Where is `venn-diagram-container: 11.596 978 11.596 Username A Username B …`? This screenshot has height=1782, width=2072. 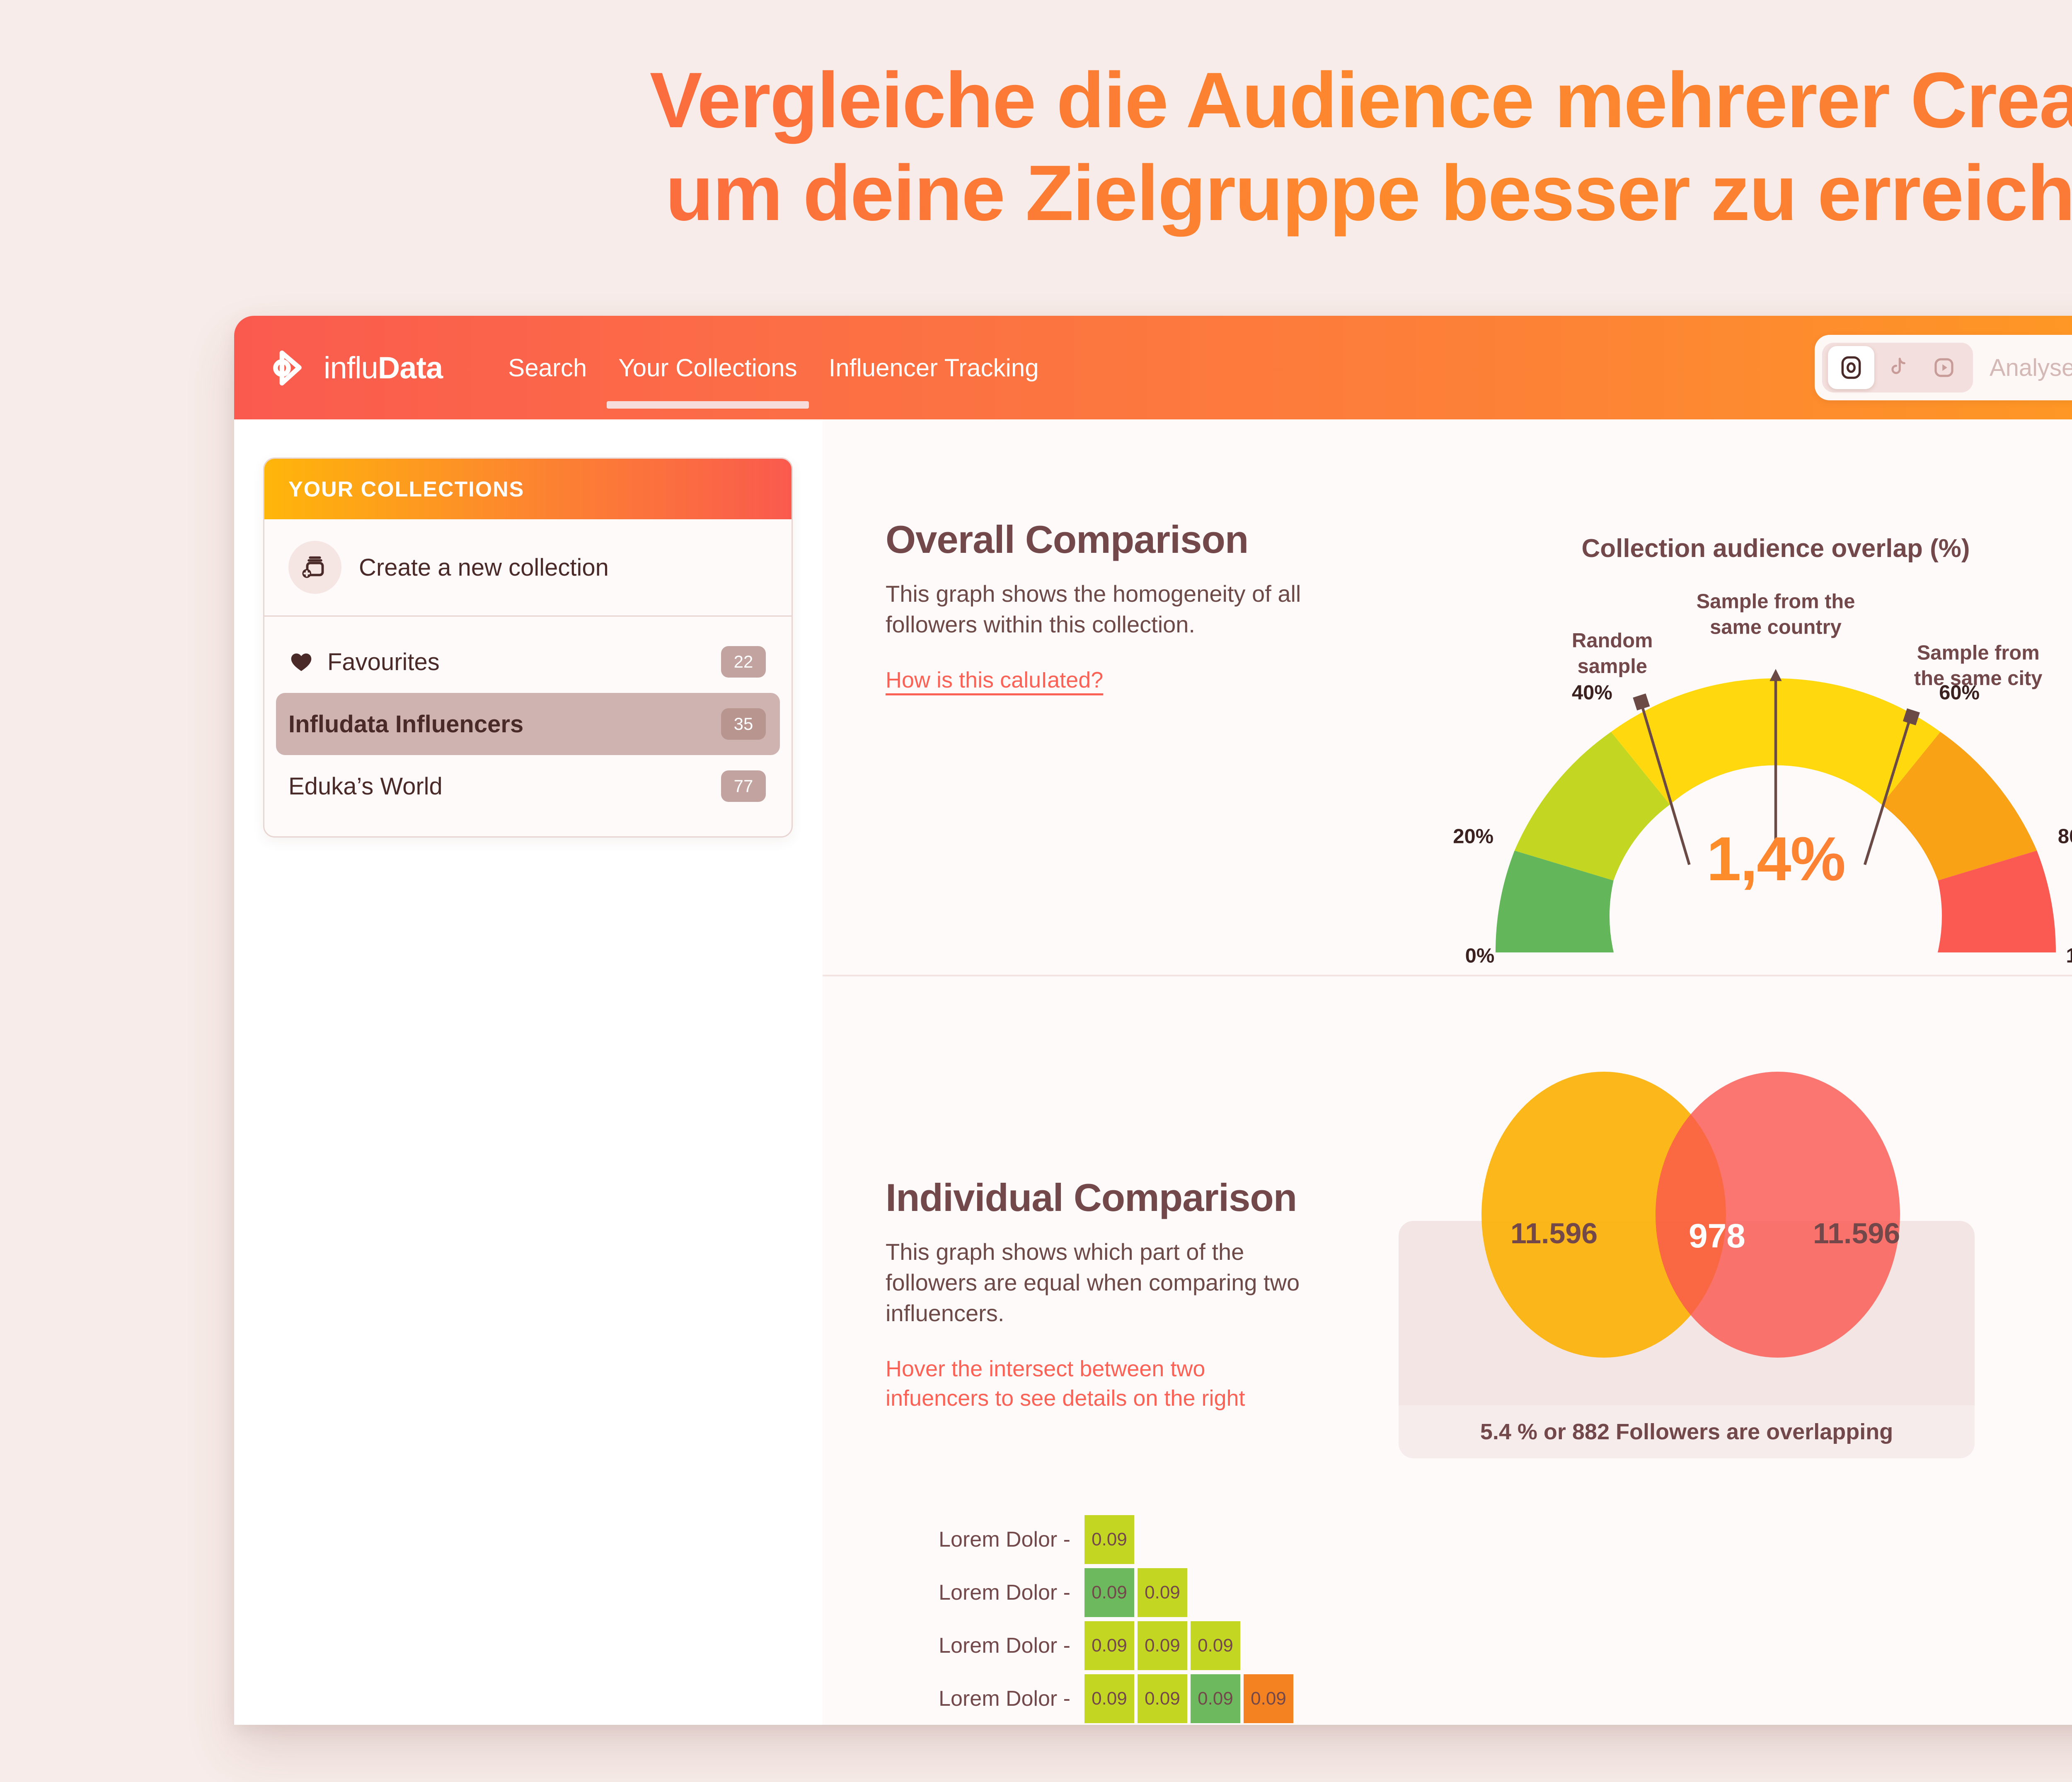
venn-diagram-container: 11.596 978 11.596 Username A Username B … is located at coordinates (1687, 1256).